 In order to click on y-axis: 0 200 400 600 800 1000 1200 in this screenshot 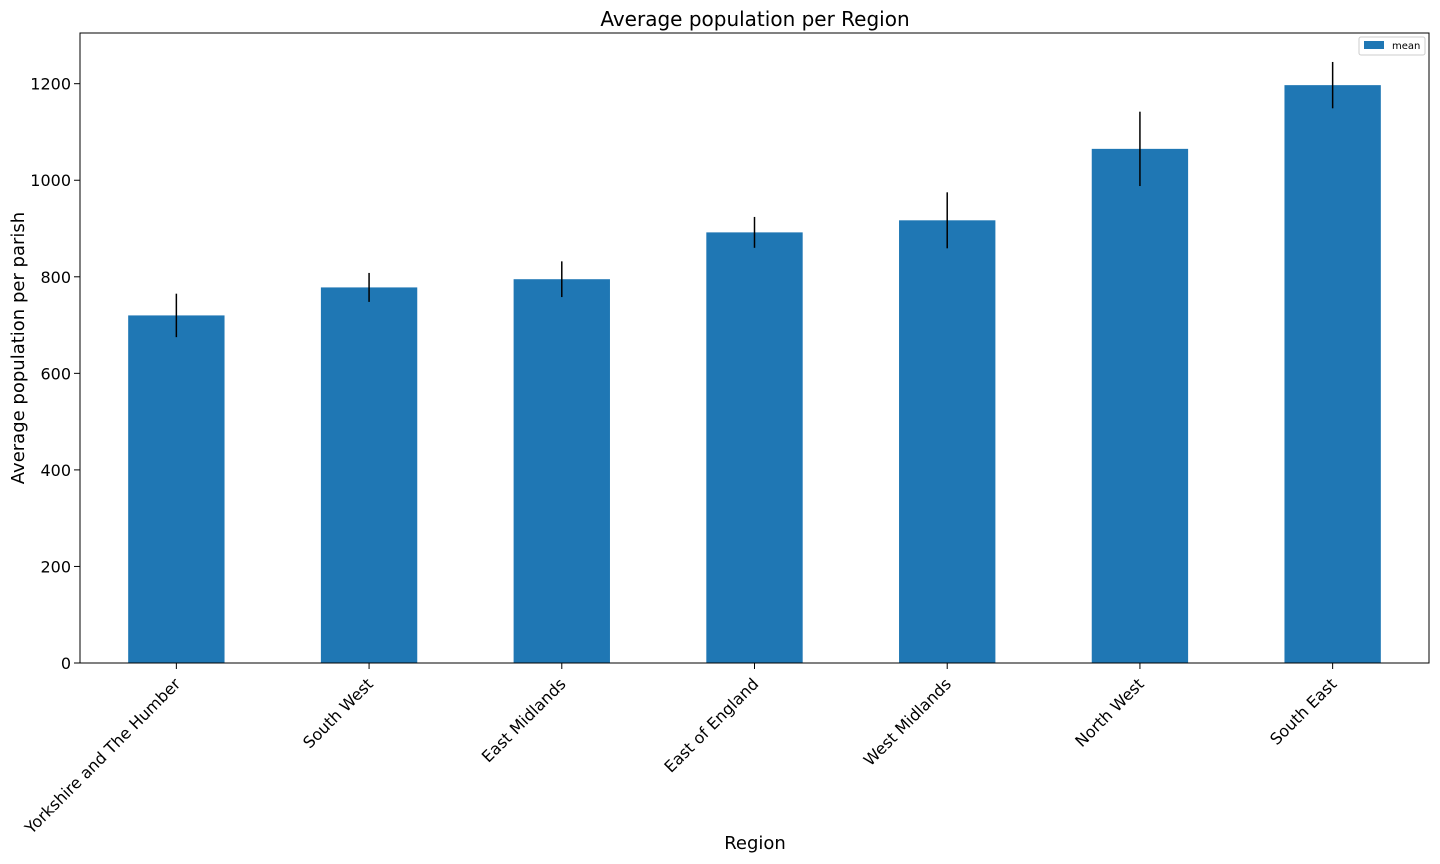, I will do `click(55, 374)`.